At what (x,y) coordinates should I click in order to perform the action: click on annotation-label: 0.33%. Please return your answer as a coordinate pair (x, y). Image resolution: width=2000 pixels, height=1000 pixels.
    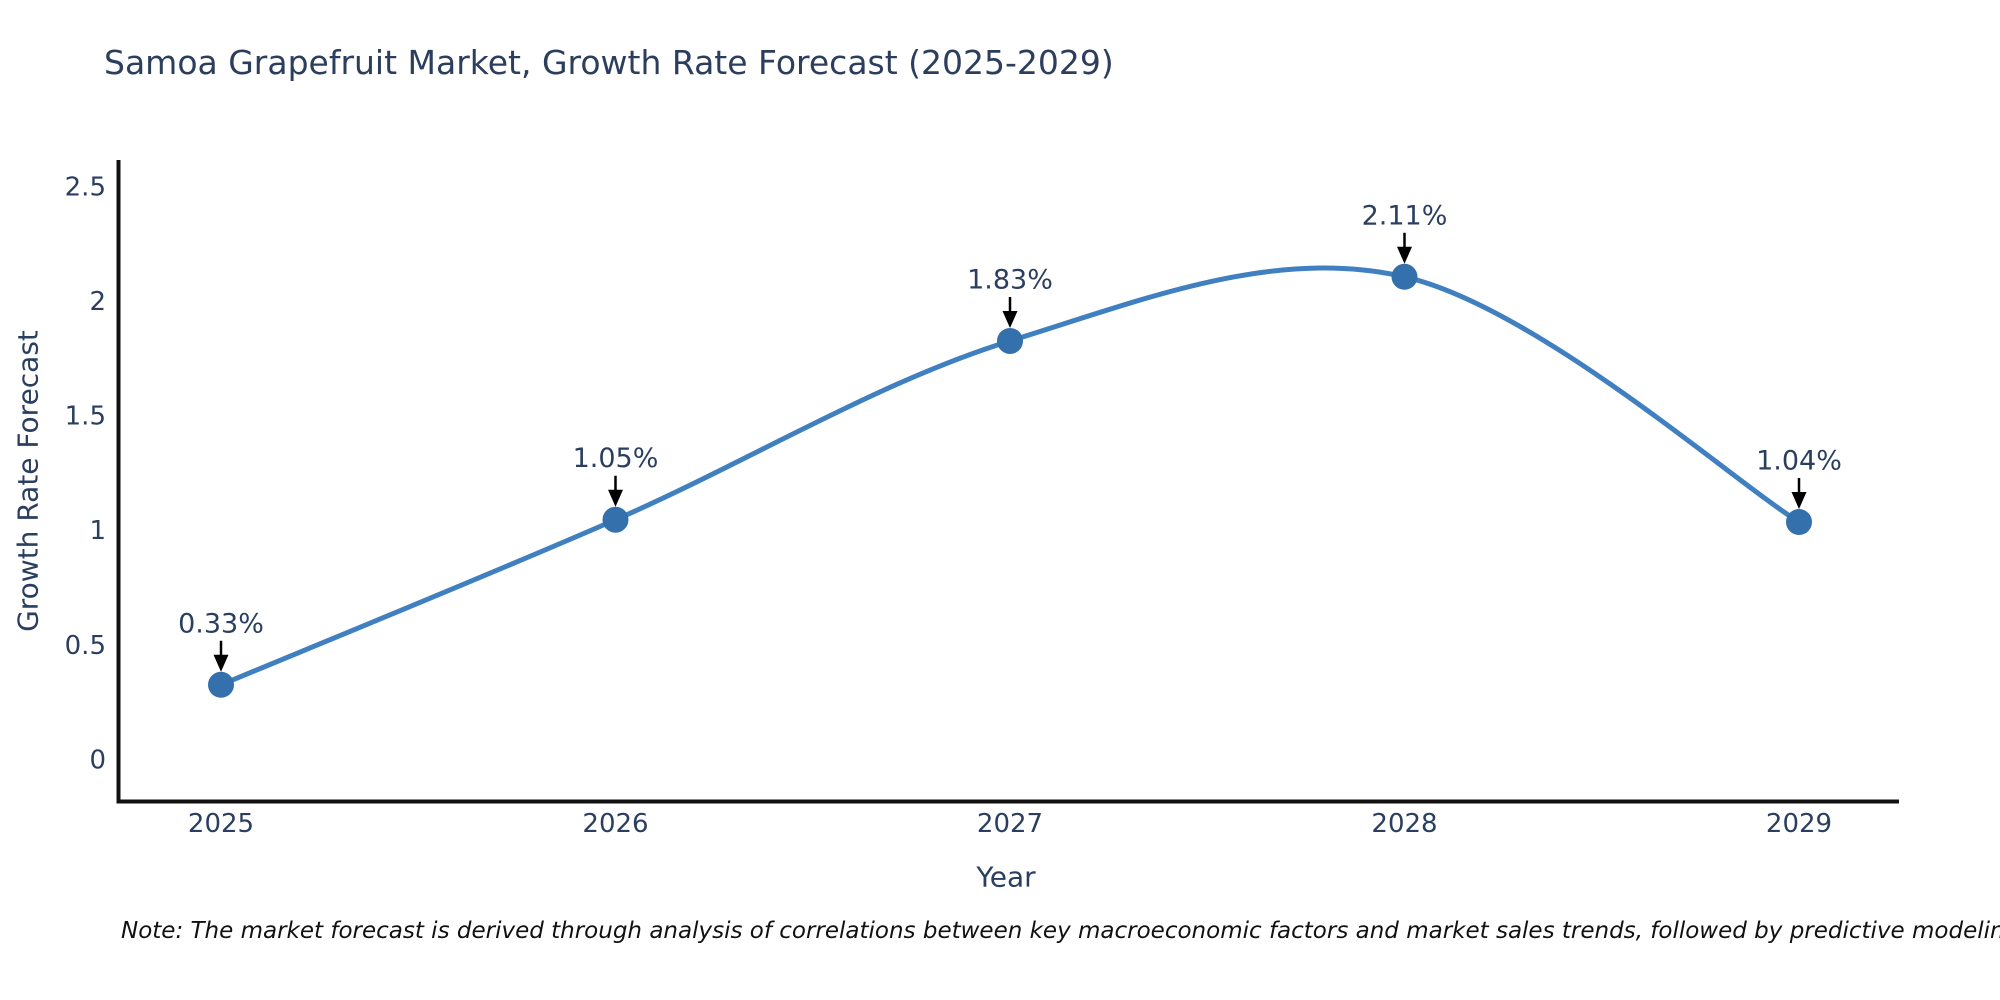
    Looking at the image, I should click on (221, 623).